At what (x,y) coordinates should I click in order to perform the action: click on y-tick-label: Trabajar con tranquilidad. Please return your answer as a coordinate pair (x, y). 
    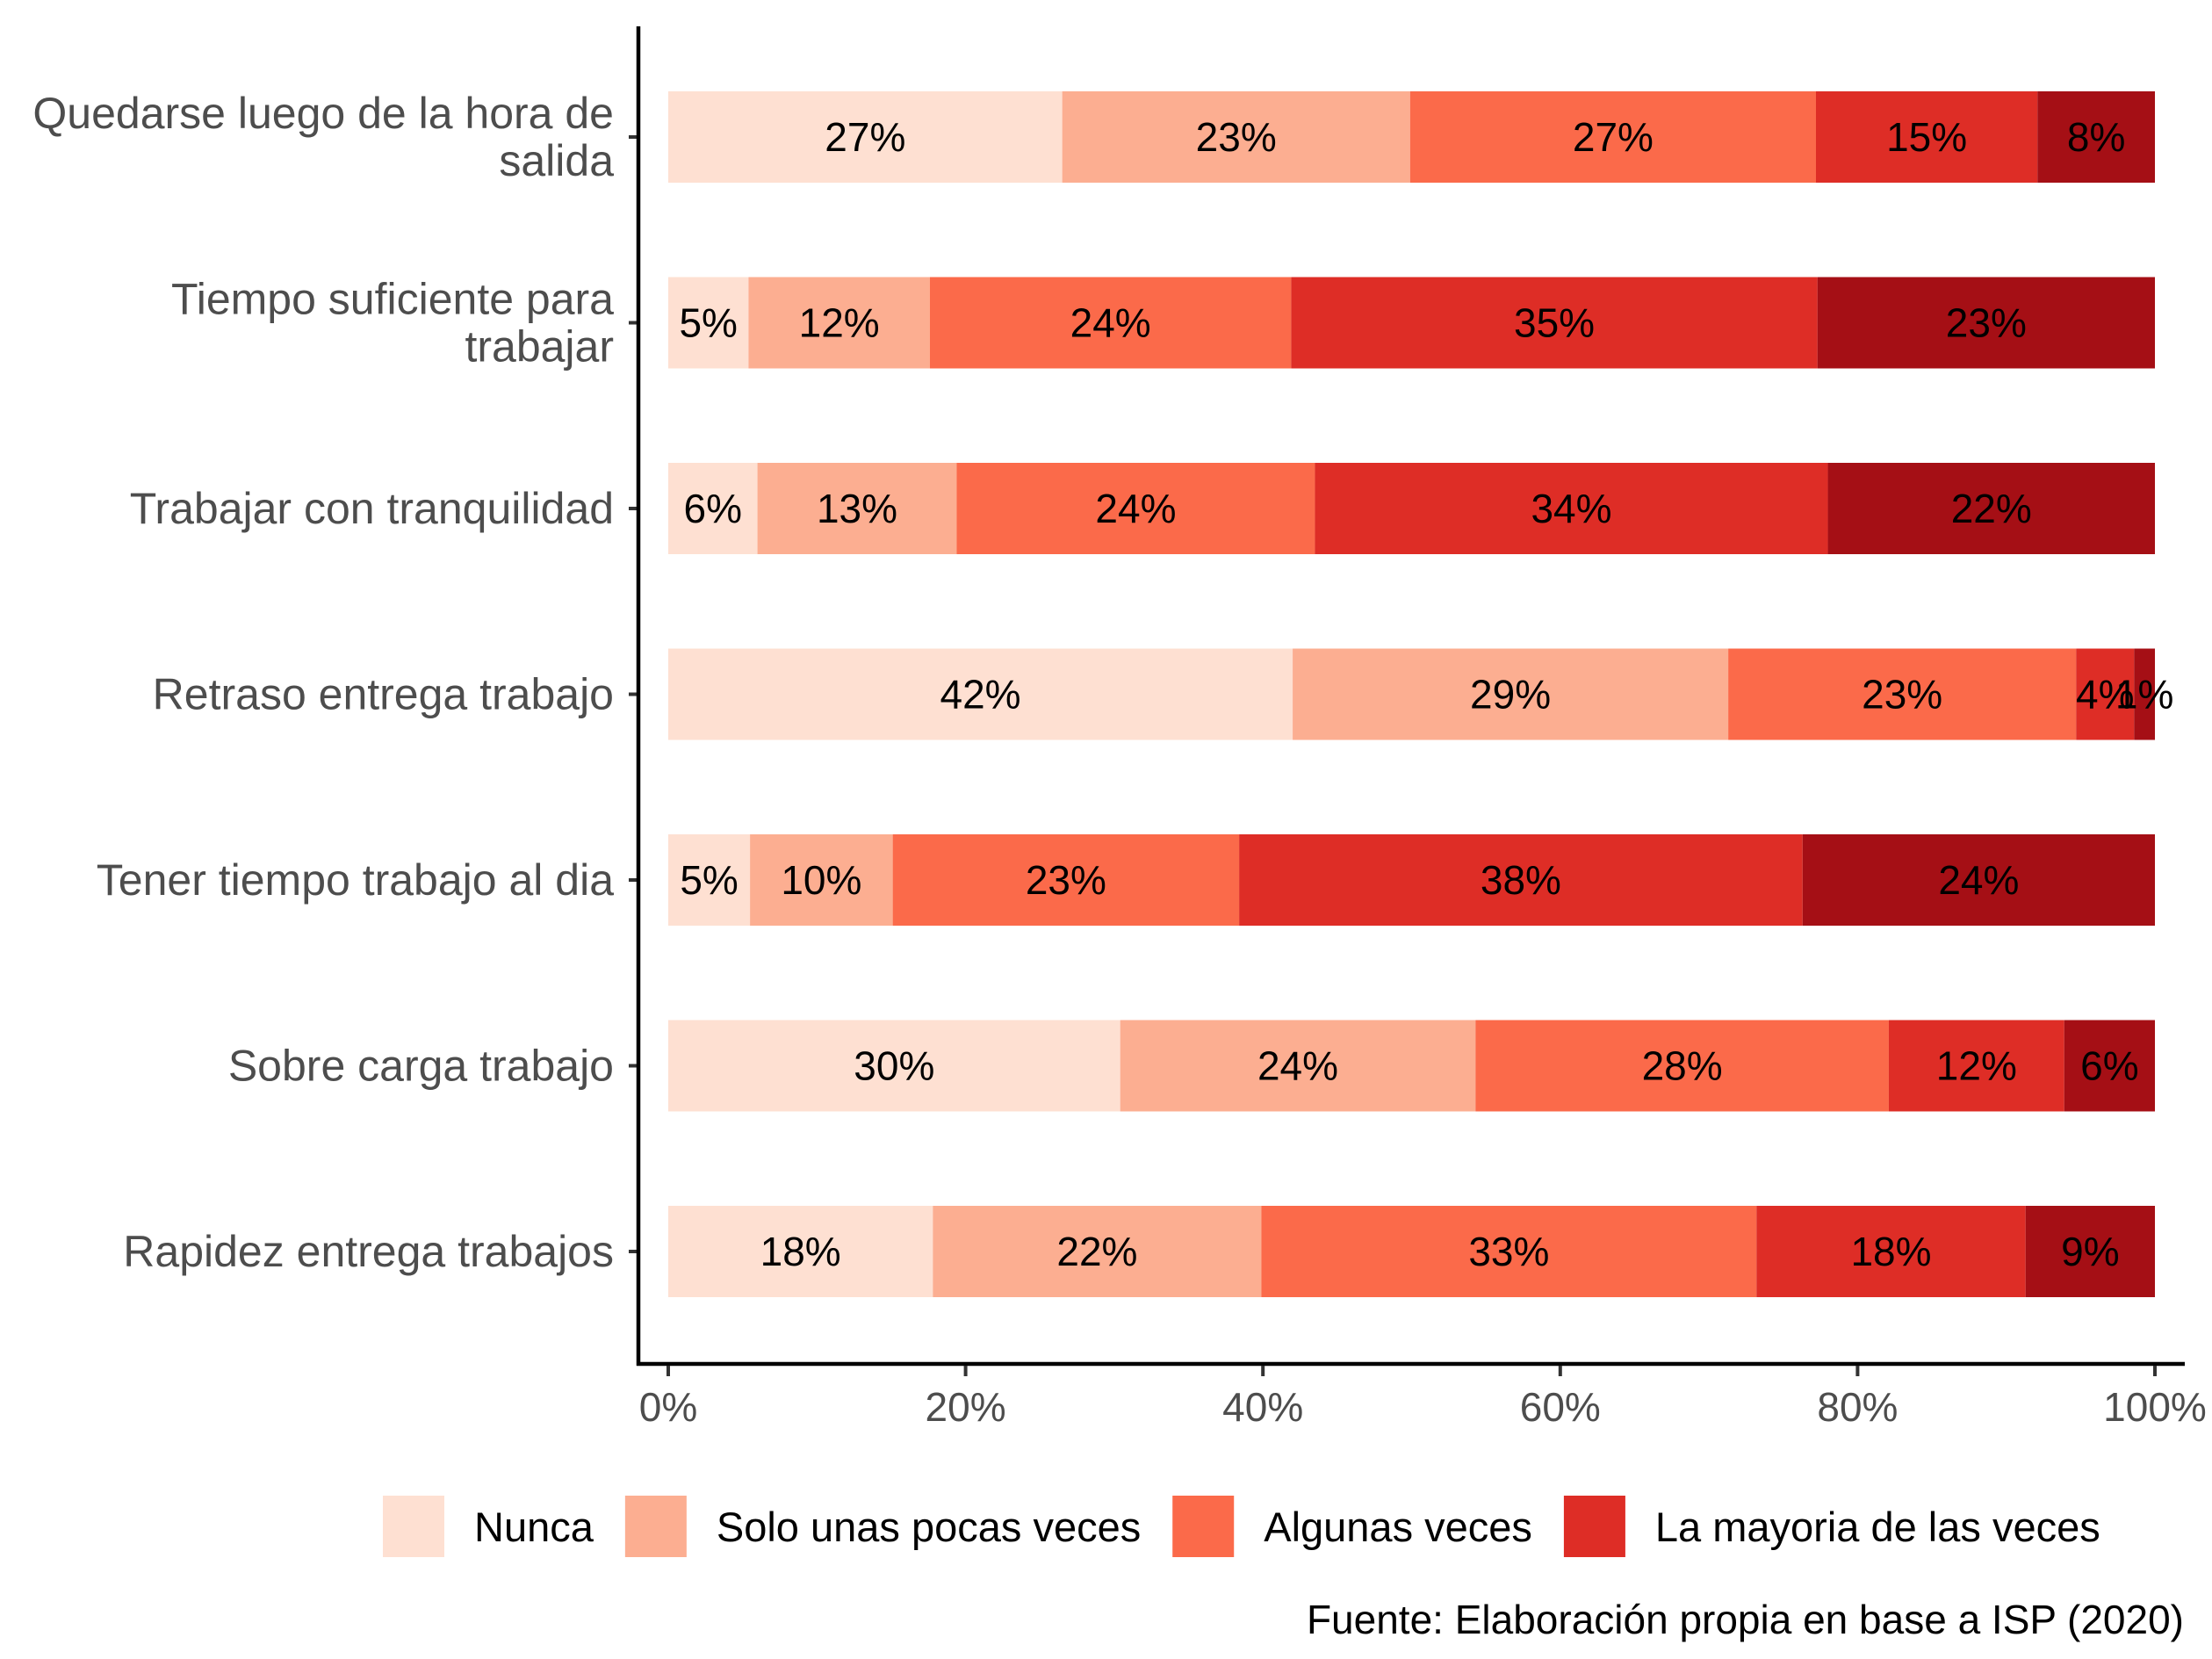
    Looking at the image, I should click on (372, 508).